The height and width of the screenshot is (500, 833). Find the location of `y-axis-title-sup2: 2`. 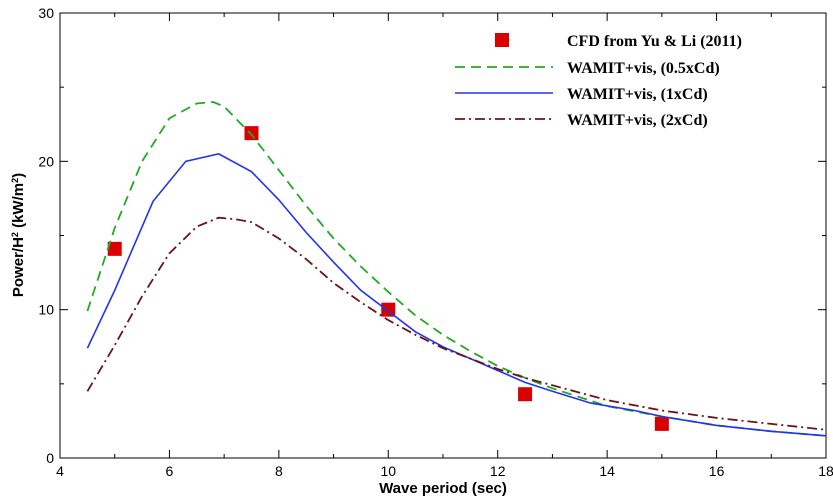

y-axis-title-sup2: 2 is located at coordinates (15, 180).